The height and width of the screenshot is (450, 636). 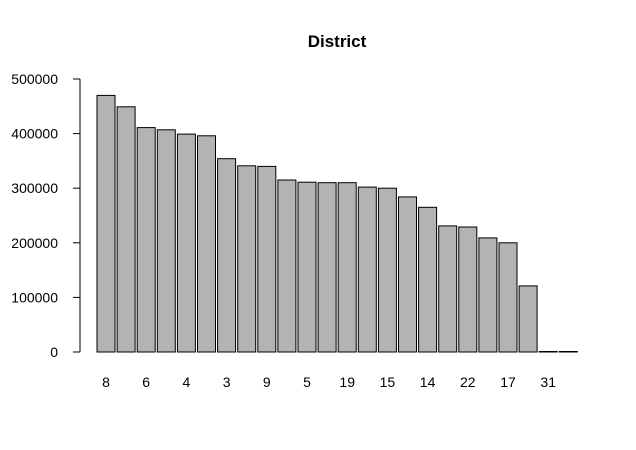 I want to click on chart-title: District, so click(x=337, y=41).